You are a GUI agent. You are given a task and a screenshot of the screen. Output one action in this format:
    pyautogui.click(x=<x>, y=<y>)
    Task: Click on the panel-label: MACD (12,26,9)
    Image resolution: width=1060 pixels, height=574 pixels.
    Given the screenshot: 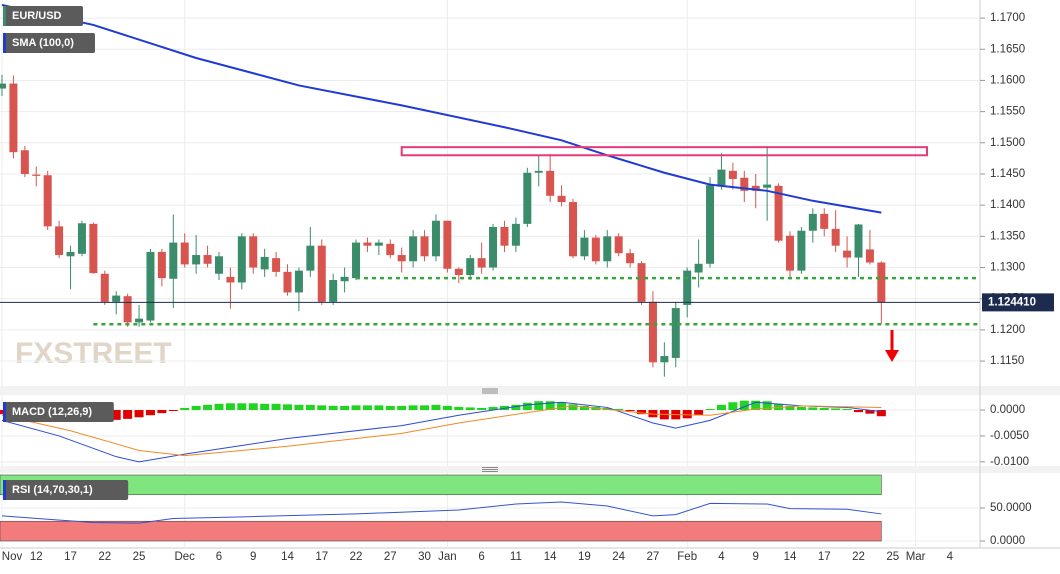 What is the action you would take?
    pyautogui.click(x=52, y=412)
    